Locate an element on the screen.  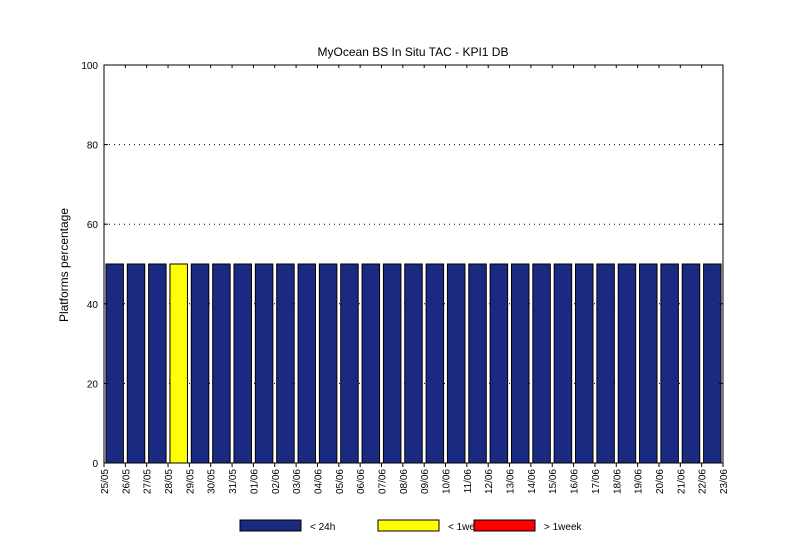
y-tick-label: 80 is located at coordinates (93, 146).